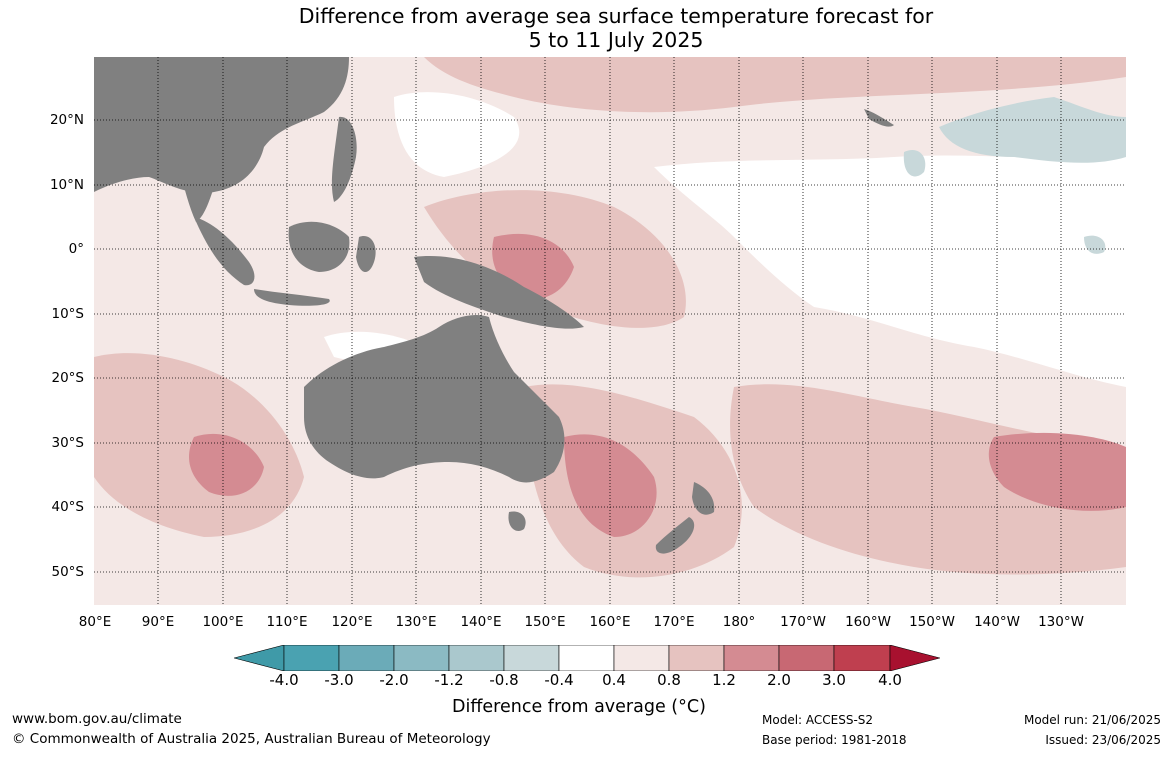 The height and width of the screenshot is (770, 1173). What do you see at coordinates (224, 251) in the screenshot?
I see `sumatra-island` at bounding box center [224, 251].